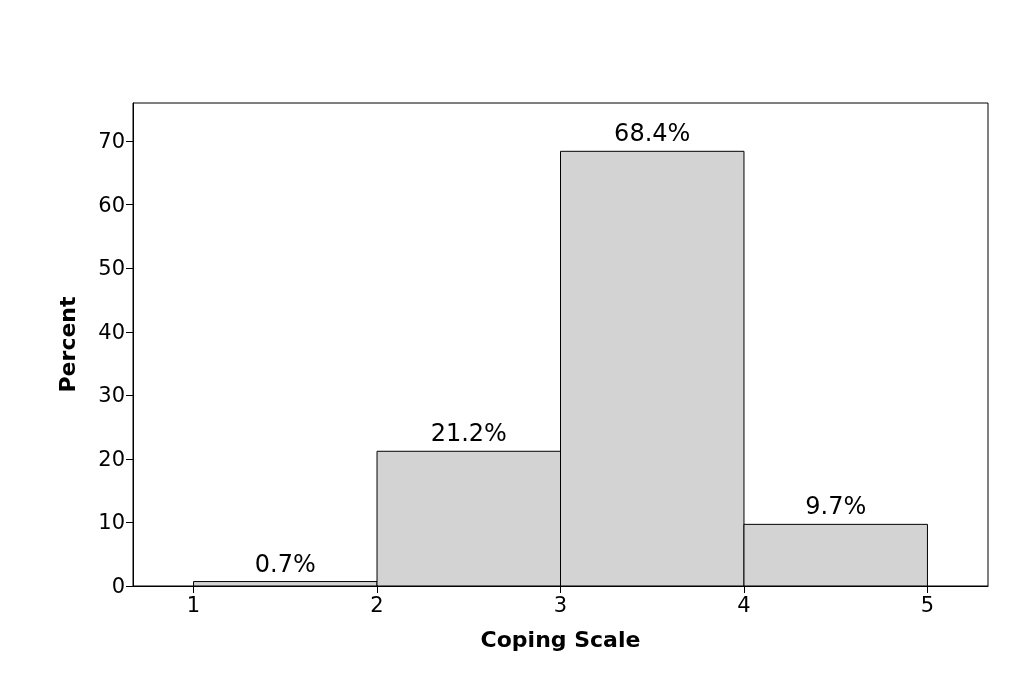 This screenshot has height=685, width=1024. What do you see at coordinates (560, 604) in the screenshot?
I see `x-tick-label: 3` at bounding box center [560, 604].